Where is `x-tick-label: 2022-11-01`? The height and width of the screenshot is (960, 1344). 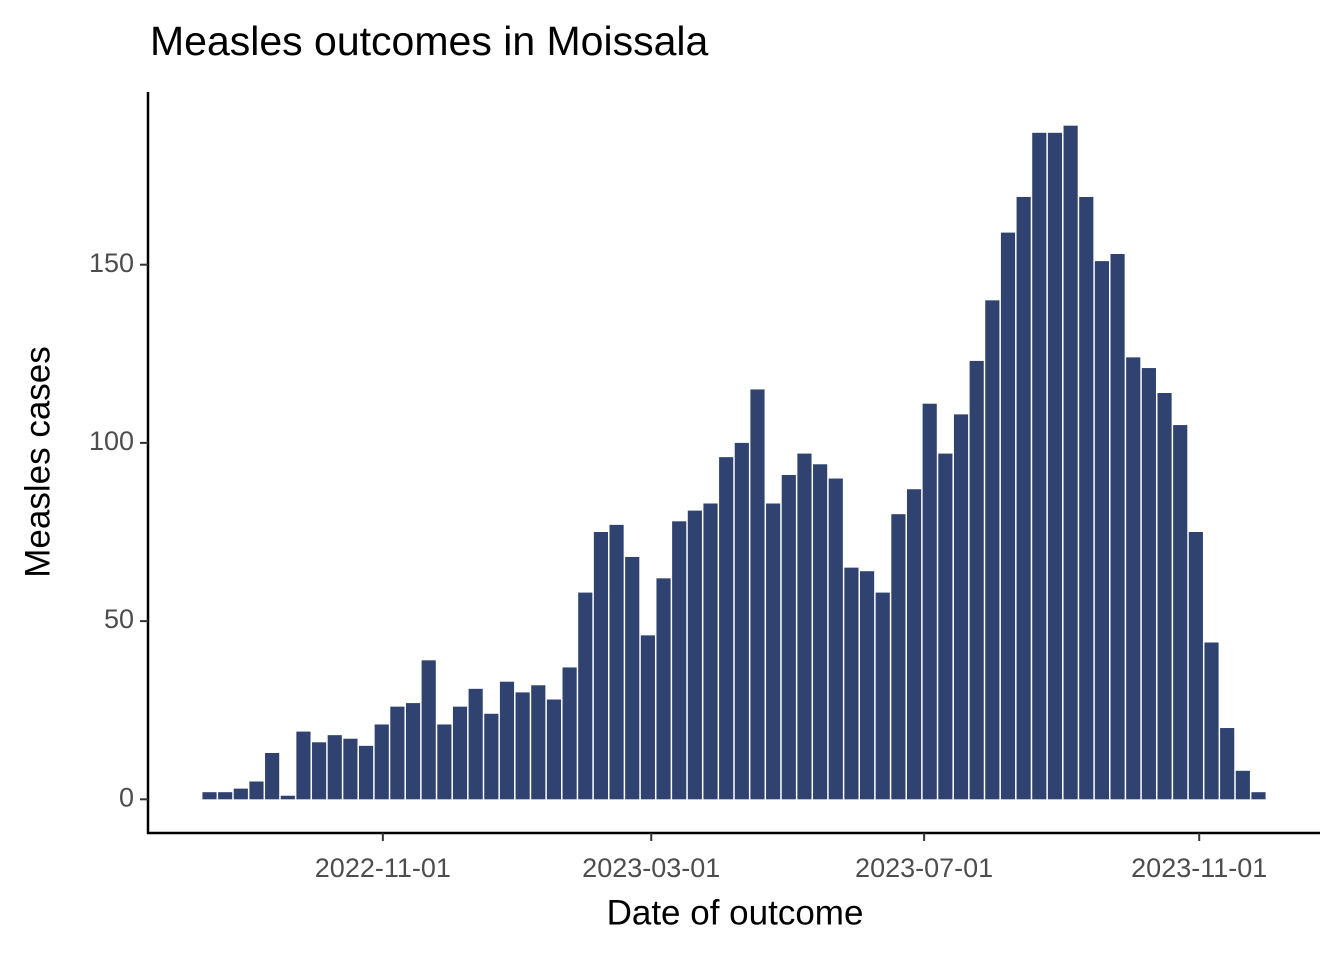
x-tick-label: 2022-11-01 is located at coordinates (383, 868).